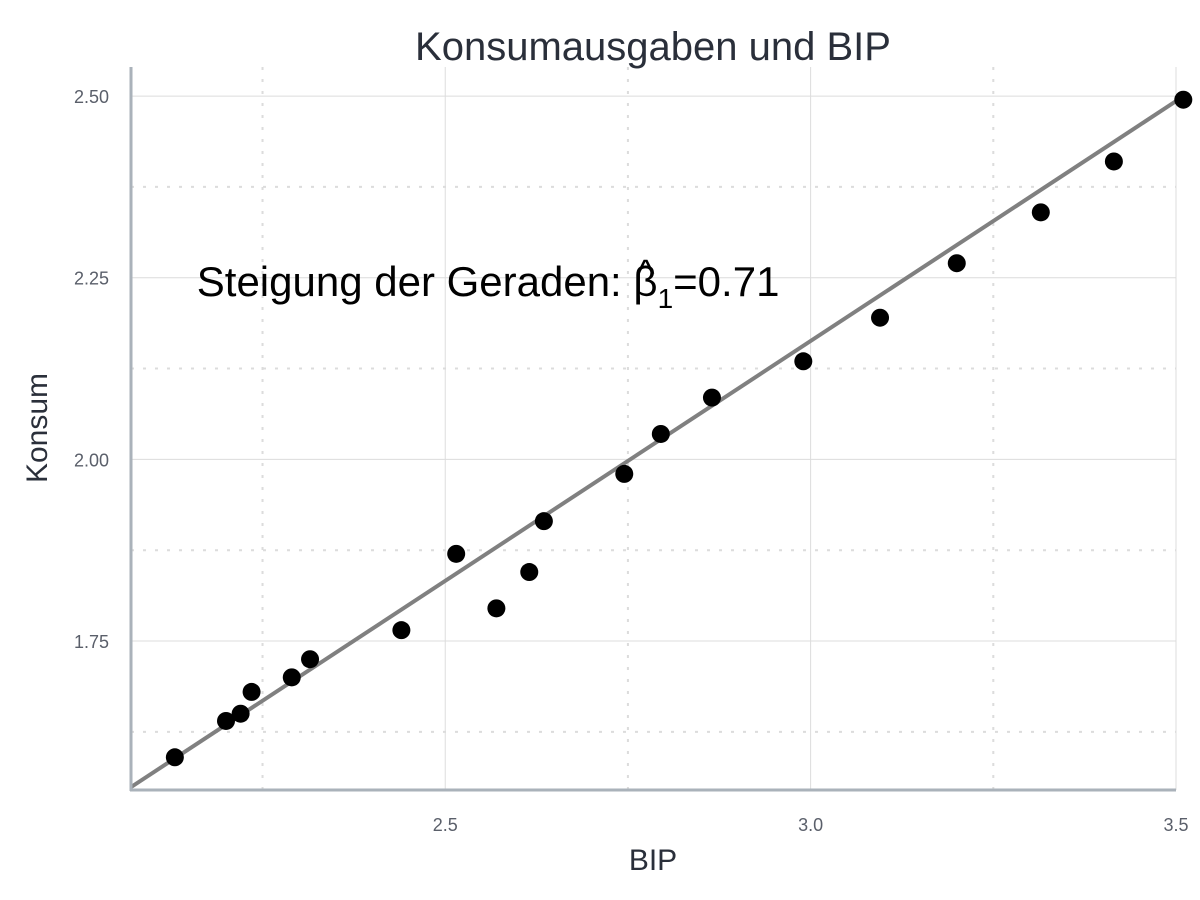 This screenshot has width=1200, height=900. Describe the element at coordinates (91, 279) in the screenshot. I see `y-tick-label: 2.25` at that location.